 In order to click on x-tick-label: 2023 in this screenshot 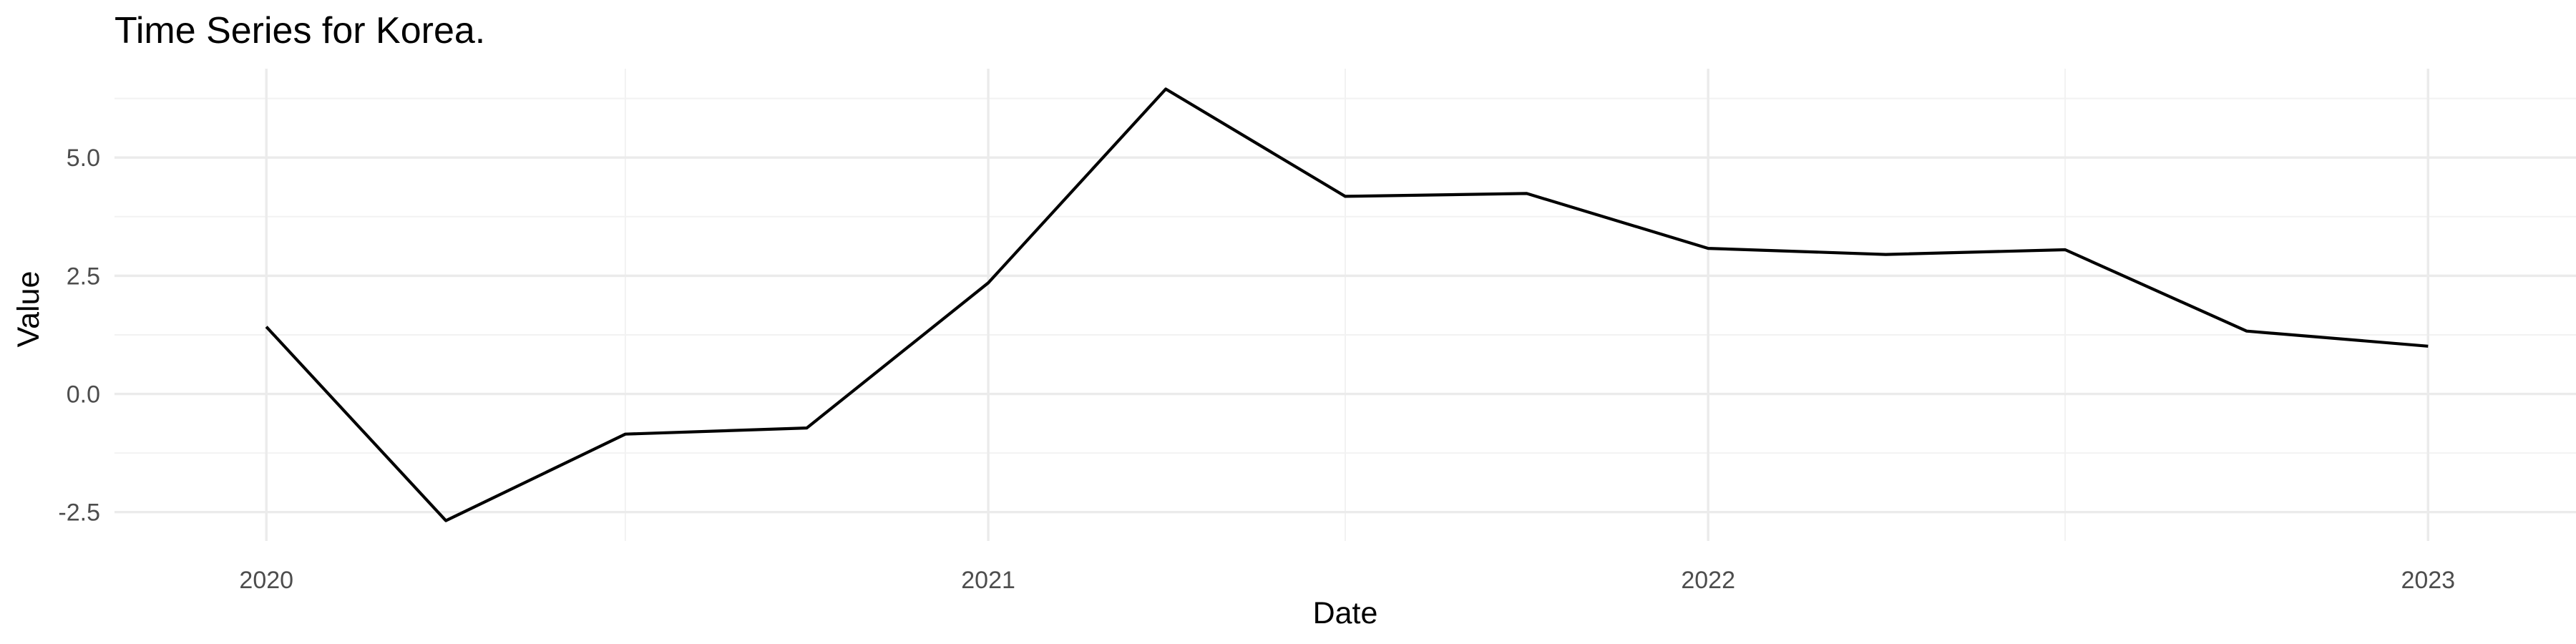, I will do `click(2428, 580)`.